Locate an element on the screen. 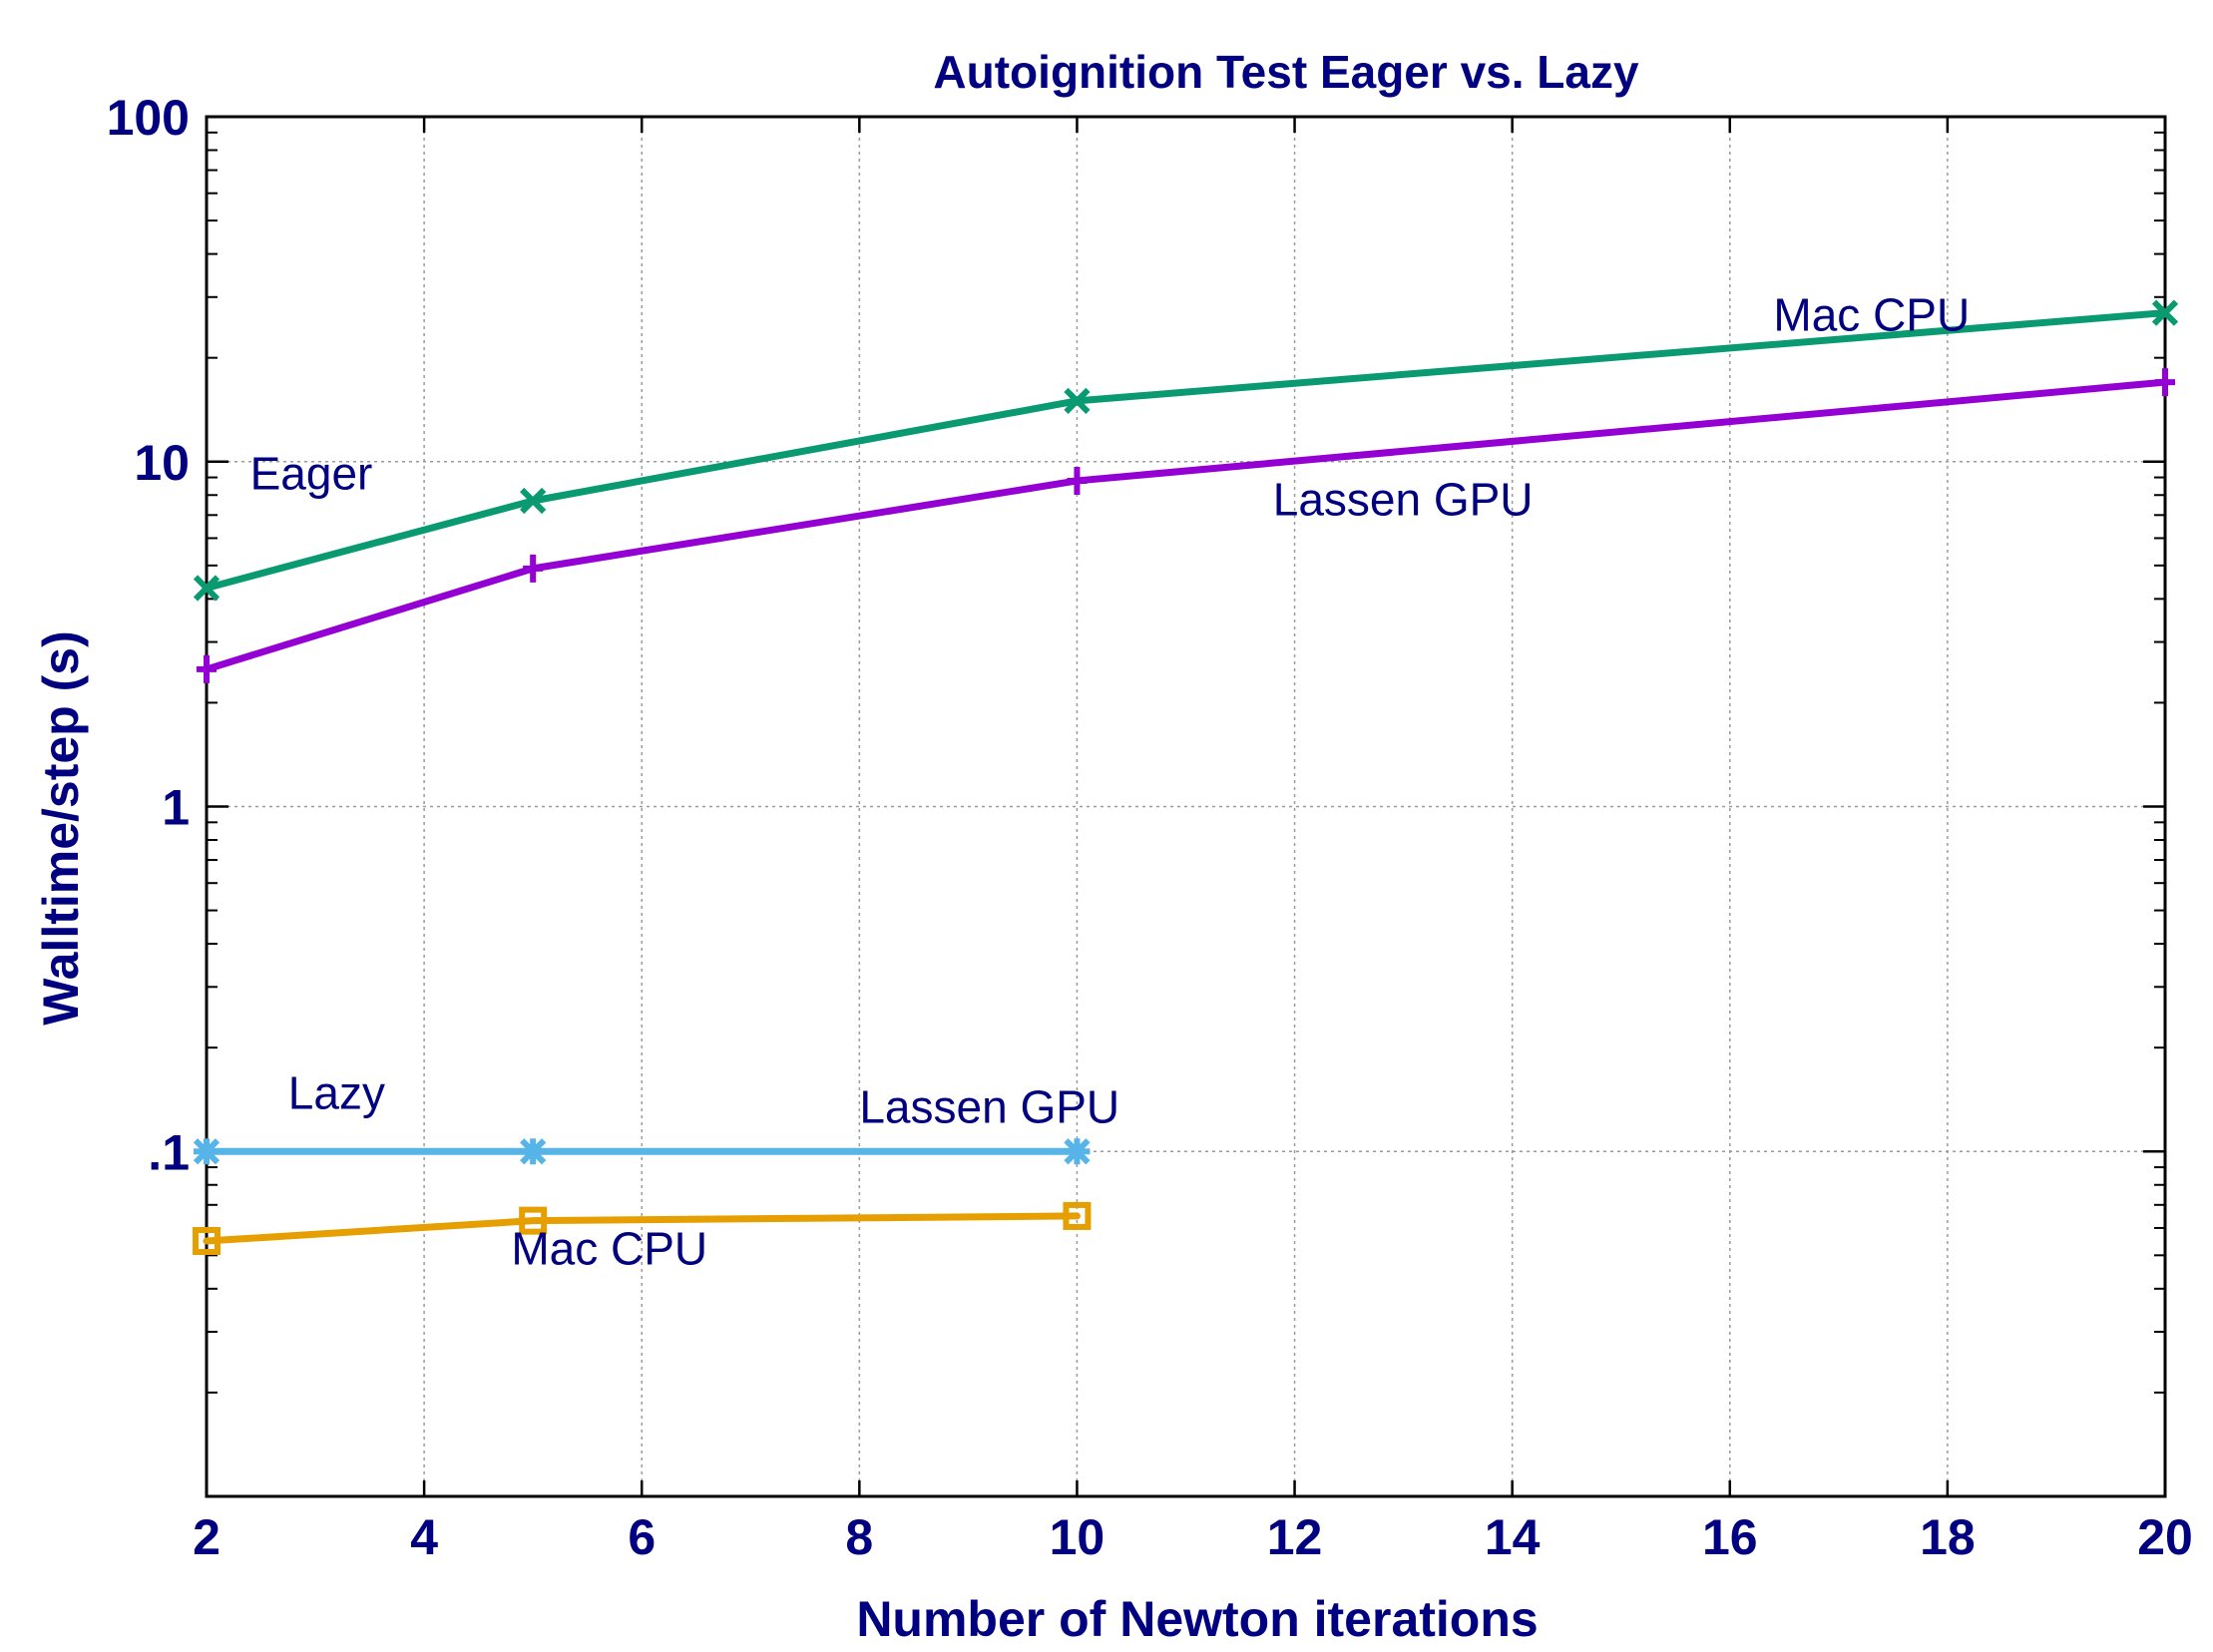 The height and width of the screenshot is (1652, 2213). x-tick-label: 10 is located at coordinates (1078, 1537).